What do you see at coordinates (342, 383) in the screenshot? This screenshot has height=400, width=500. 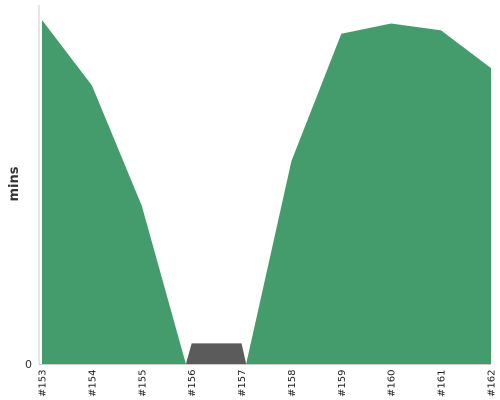 I see `x-tick-label: #159` at bounding box center [342, 383].